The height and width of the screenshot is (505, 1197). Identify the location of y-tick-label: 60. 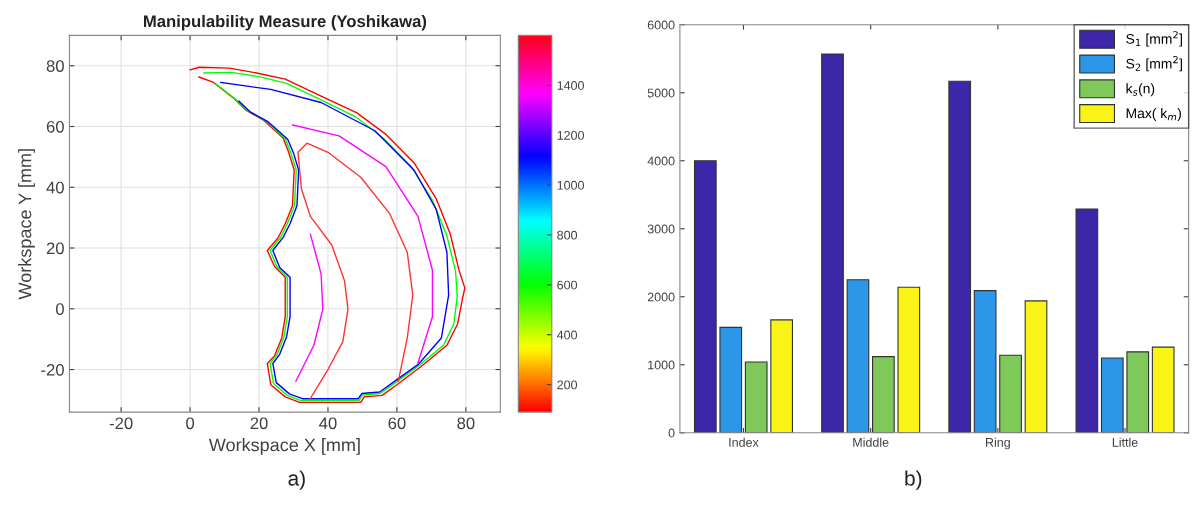
(55, 126).